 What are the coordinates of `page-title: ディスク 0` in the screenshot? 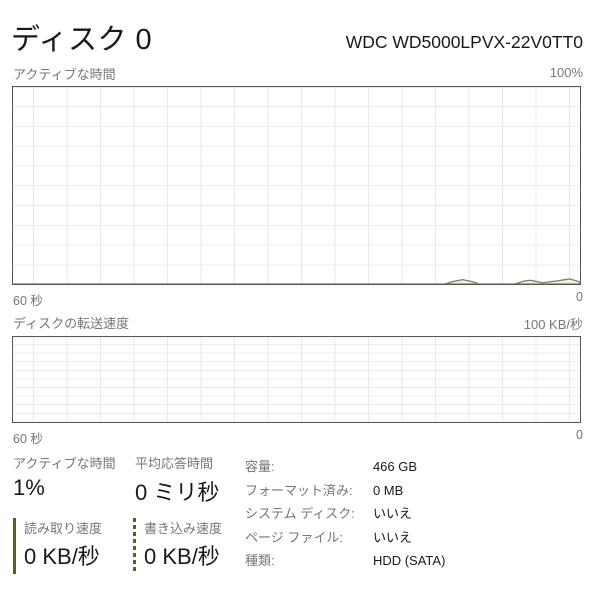 It's located at (82, 40).